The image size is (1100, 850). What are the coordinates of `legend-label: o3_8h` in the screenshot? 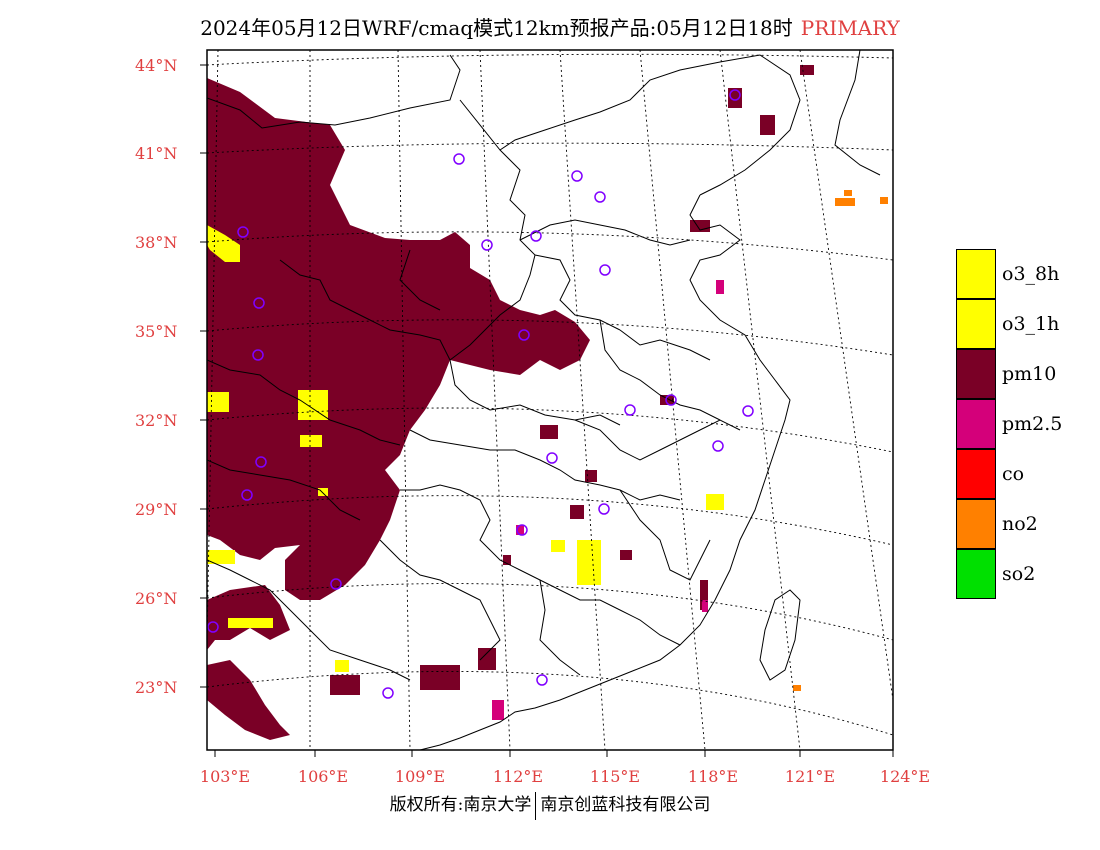 It's located at (1031, 274).